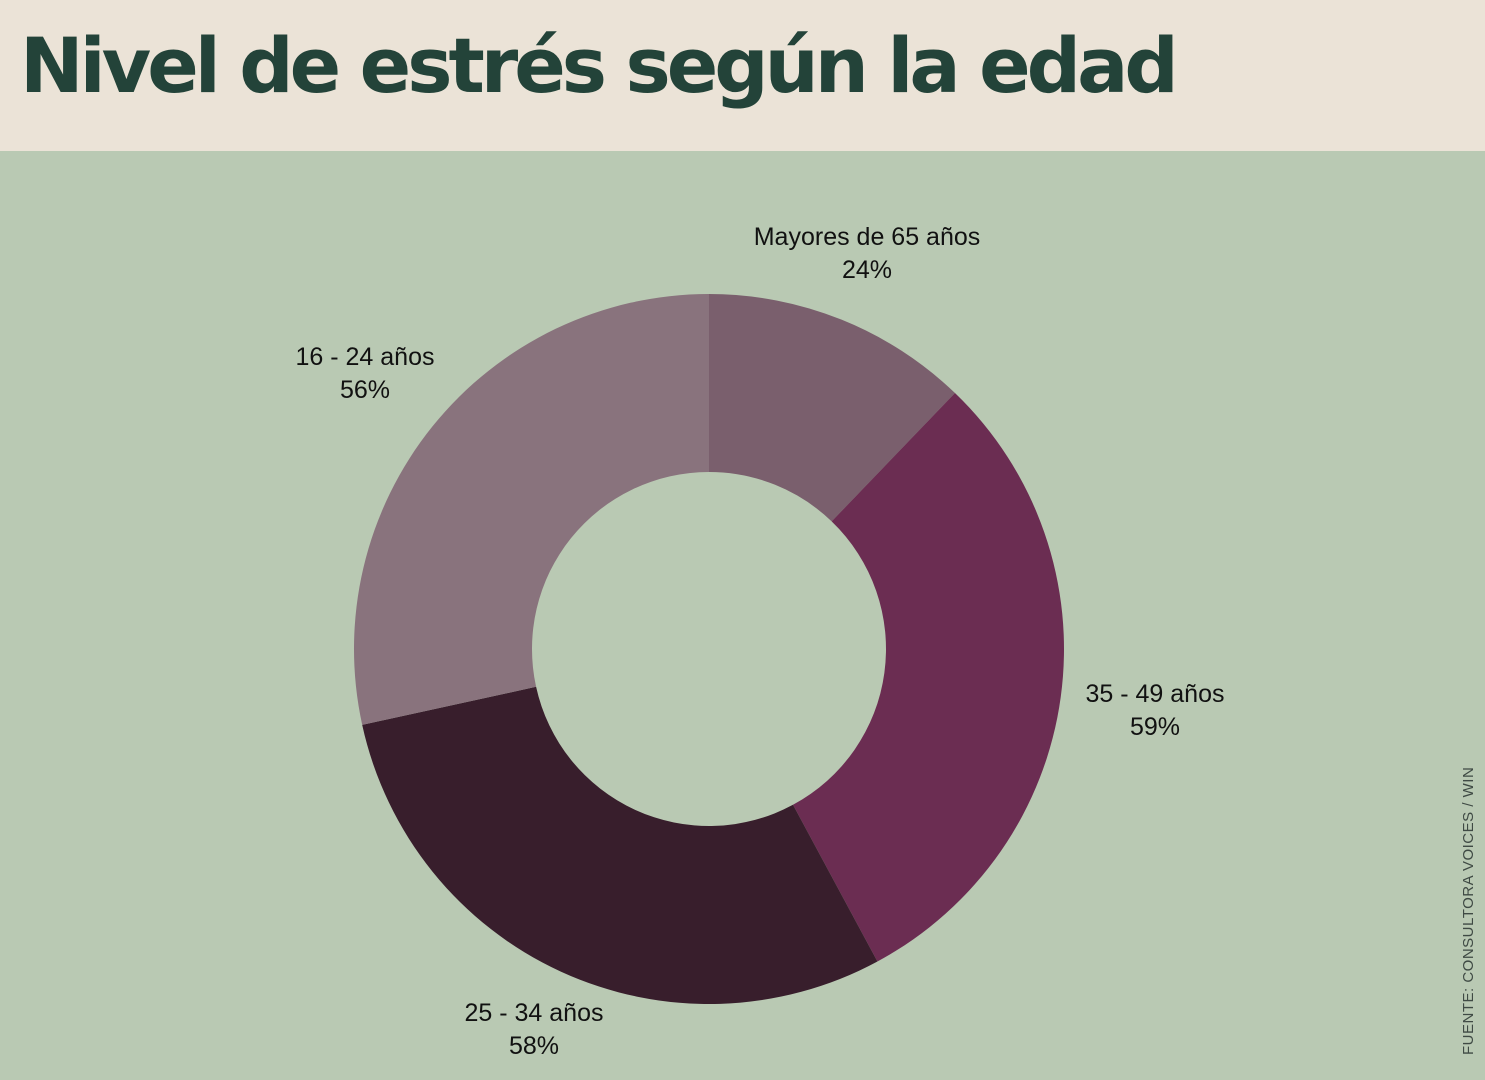 The height and width of the screenshot is (1080, 1485). I want to click on source-note: FUENTE: CONSULTORA VOICES / WIN, so click(1468, 910).